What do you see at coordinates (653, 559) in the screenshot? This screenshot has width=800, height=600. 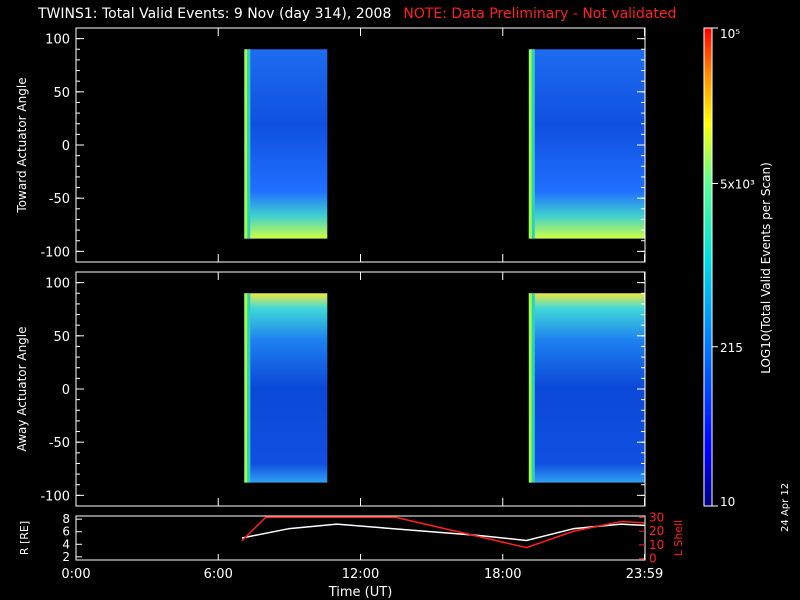 I see `l-shell-tick-label: 0` at bounding box center [653, 559].